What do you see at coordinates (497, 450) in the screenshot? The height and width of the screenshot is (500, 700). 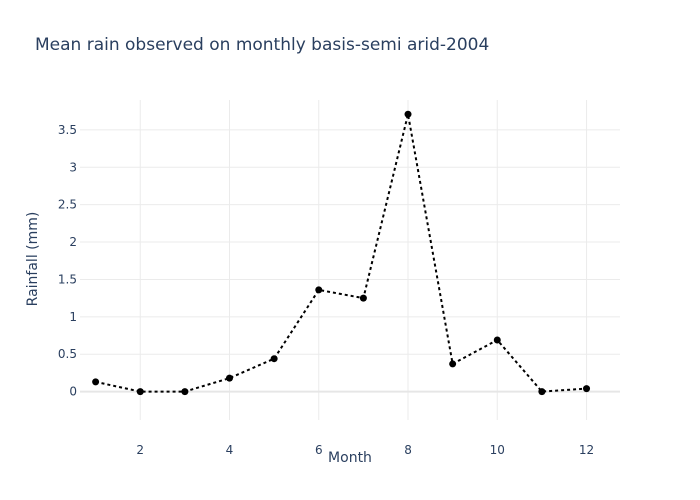 I see `x-tick-label: 10` at bounding box center [497, 450].